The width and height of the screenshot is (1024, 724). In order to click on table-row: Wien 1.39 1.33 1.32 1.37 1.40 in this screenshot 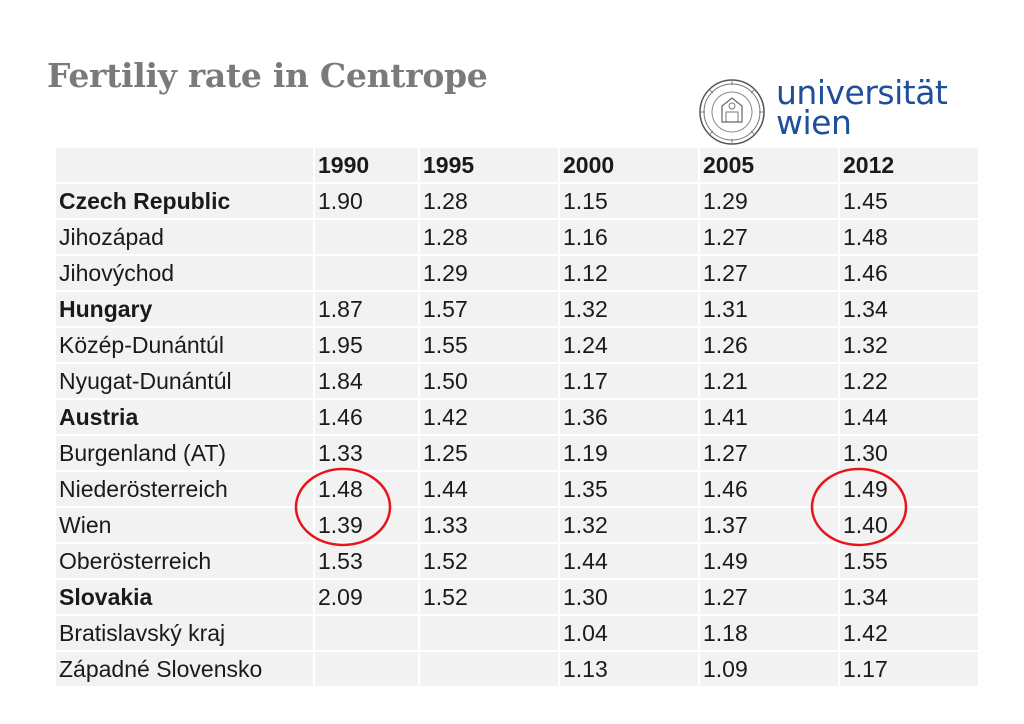, I will do `click(518, 525)`.